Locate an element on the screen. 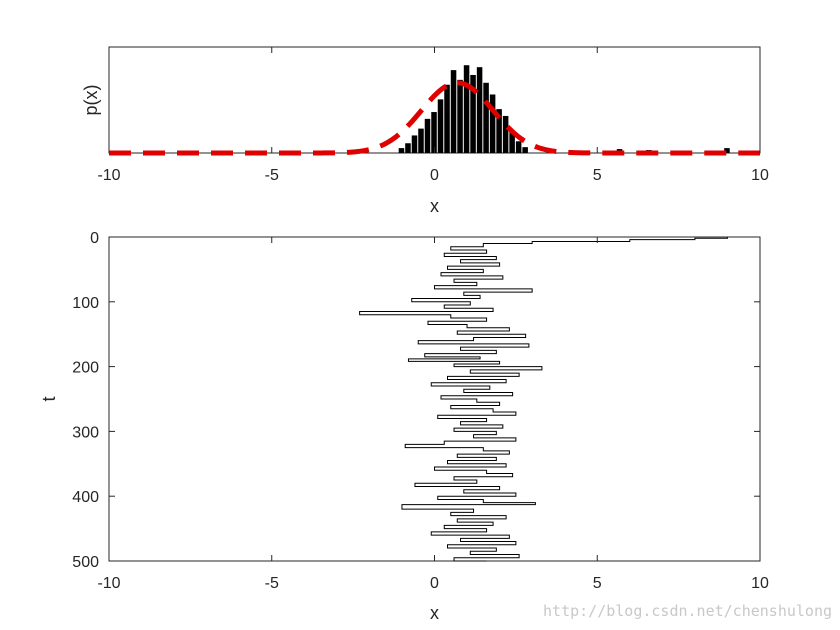  trajectory-x-axis-label: x is located at coordinates (434, 613).